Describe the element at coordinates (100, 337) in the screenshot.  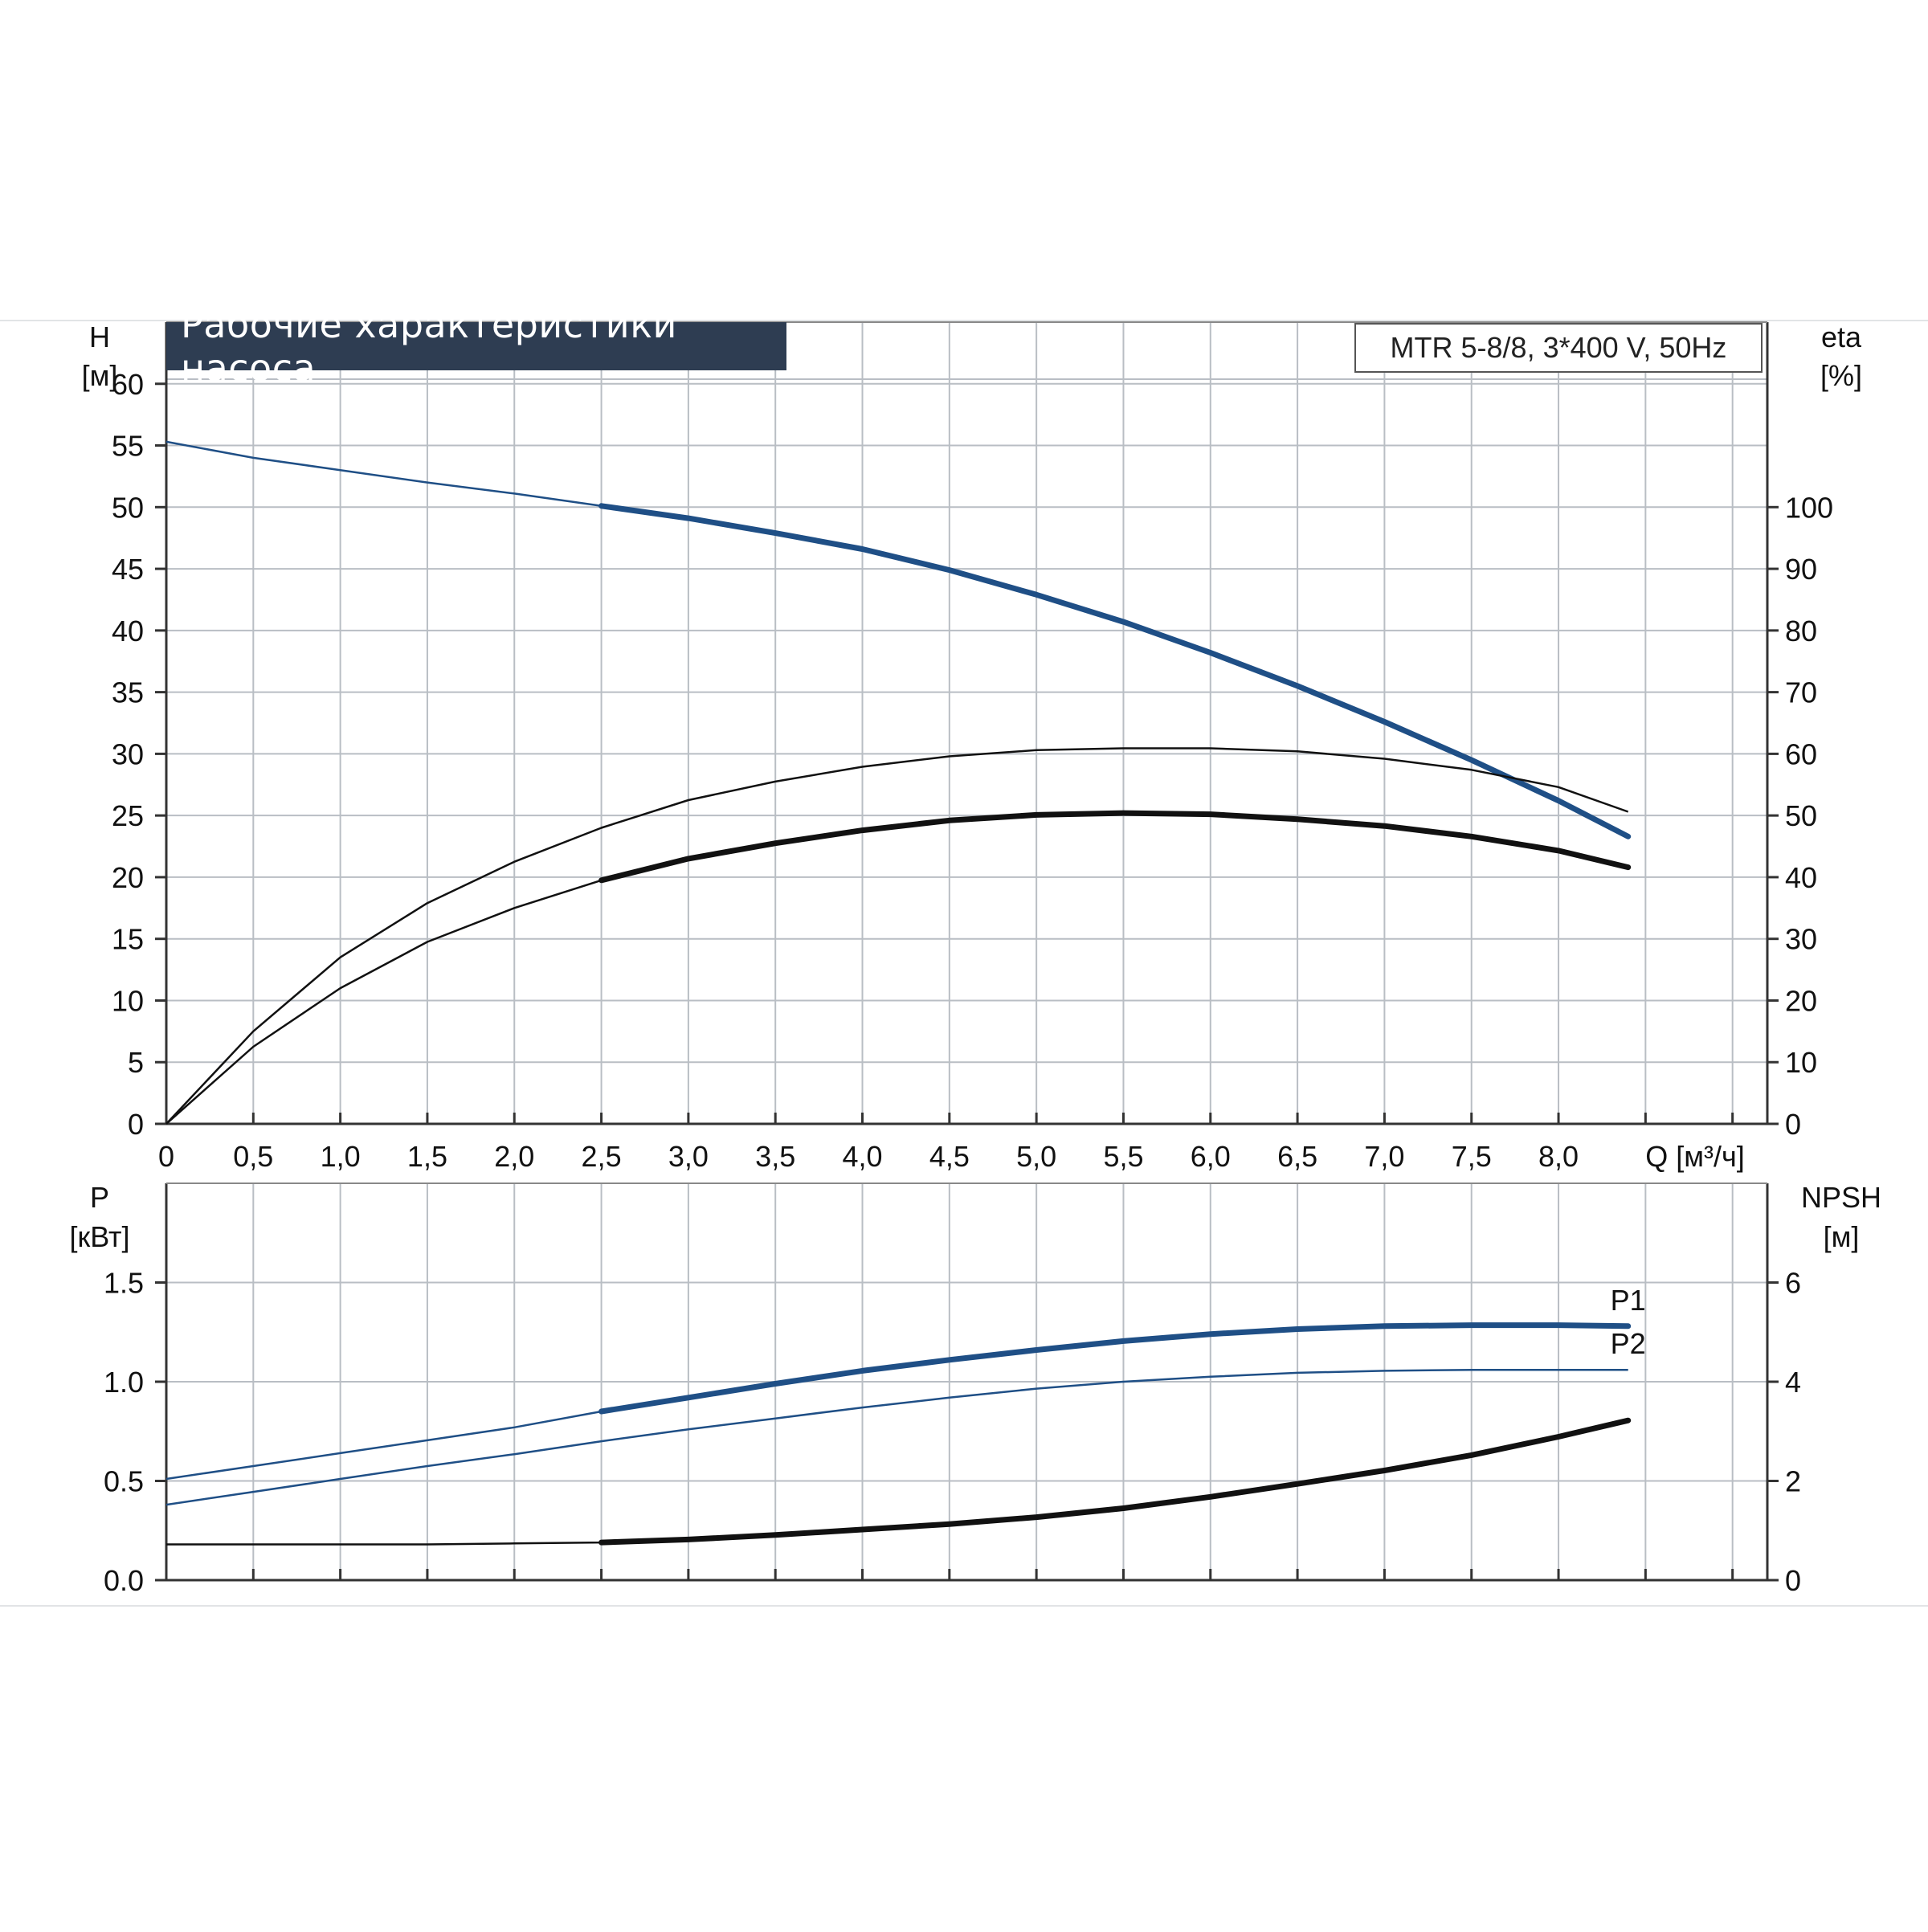
I see `top-left-axis-title: H` at that location.